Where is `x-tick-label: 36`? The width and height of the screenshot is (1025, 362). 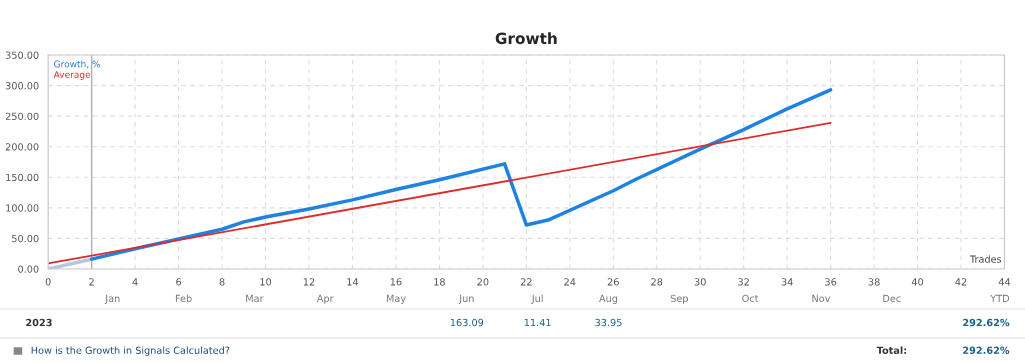 x-tick-label: 36 is located at coordinates (831, 282).